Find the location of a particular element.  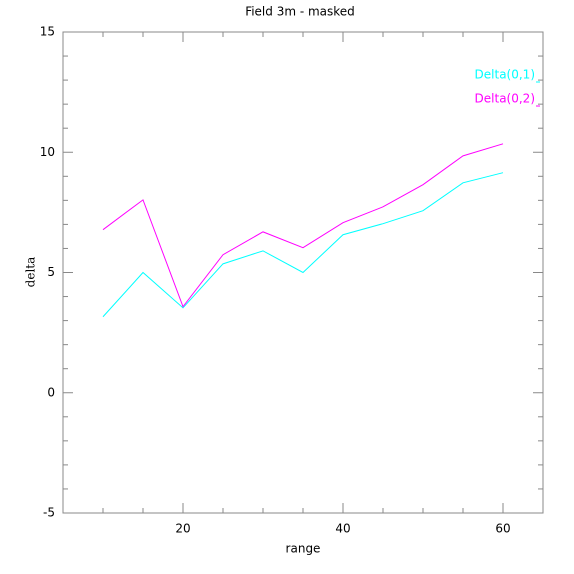

x-tick-label: 60 is located at coordinates (502, 529).